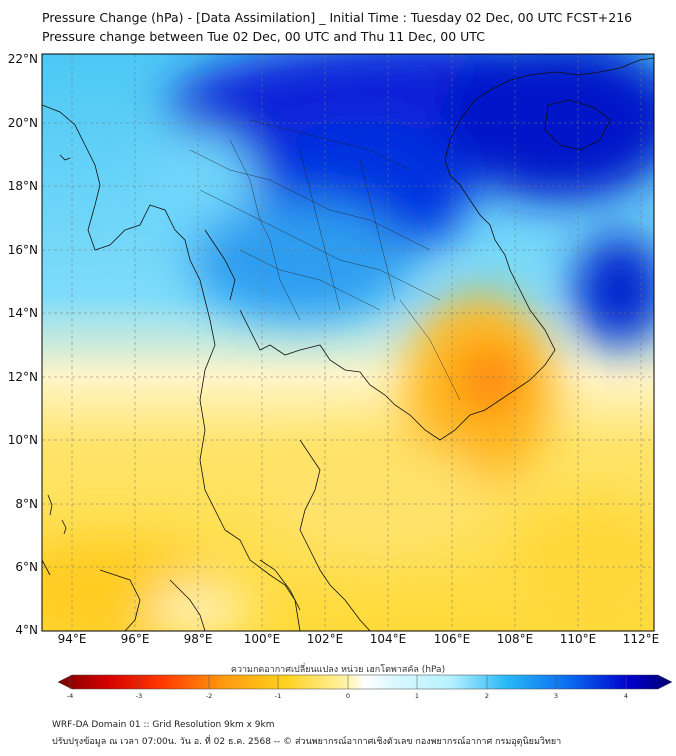 The image size is (676, 756). I want to click on lat-label: 18°N, so click(22, 186).